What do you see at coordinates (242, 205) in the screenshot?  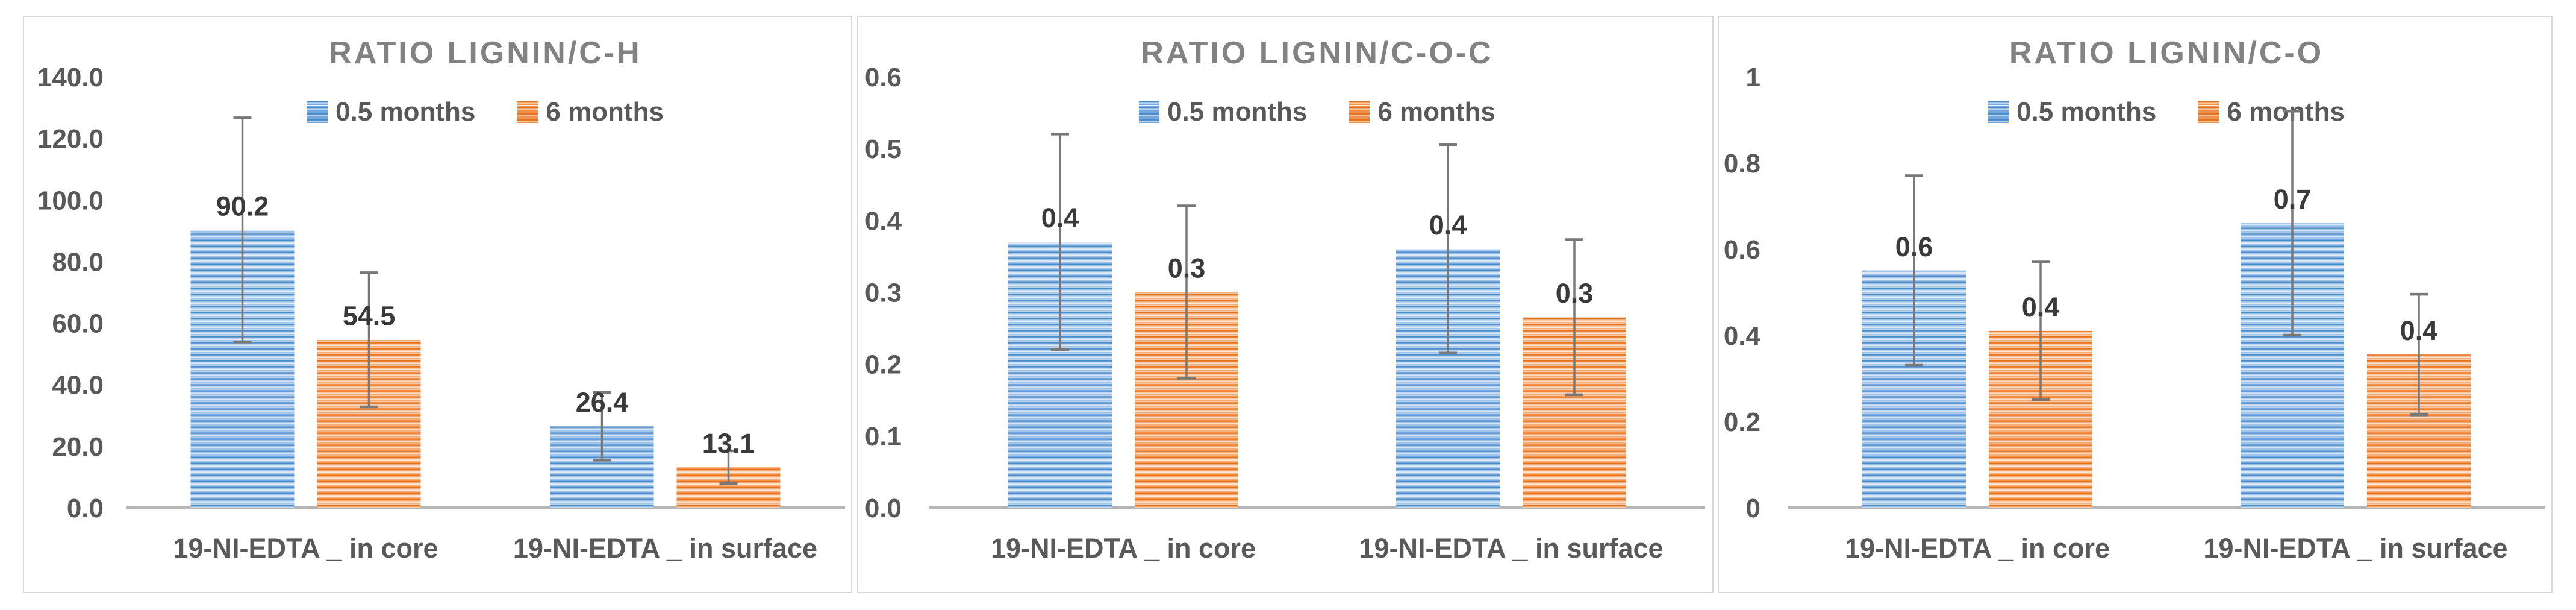 I see `value-label: 90.2` at bounding box center [242, 205].